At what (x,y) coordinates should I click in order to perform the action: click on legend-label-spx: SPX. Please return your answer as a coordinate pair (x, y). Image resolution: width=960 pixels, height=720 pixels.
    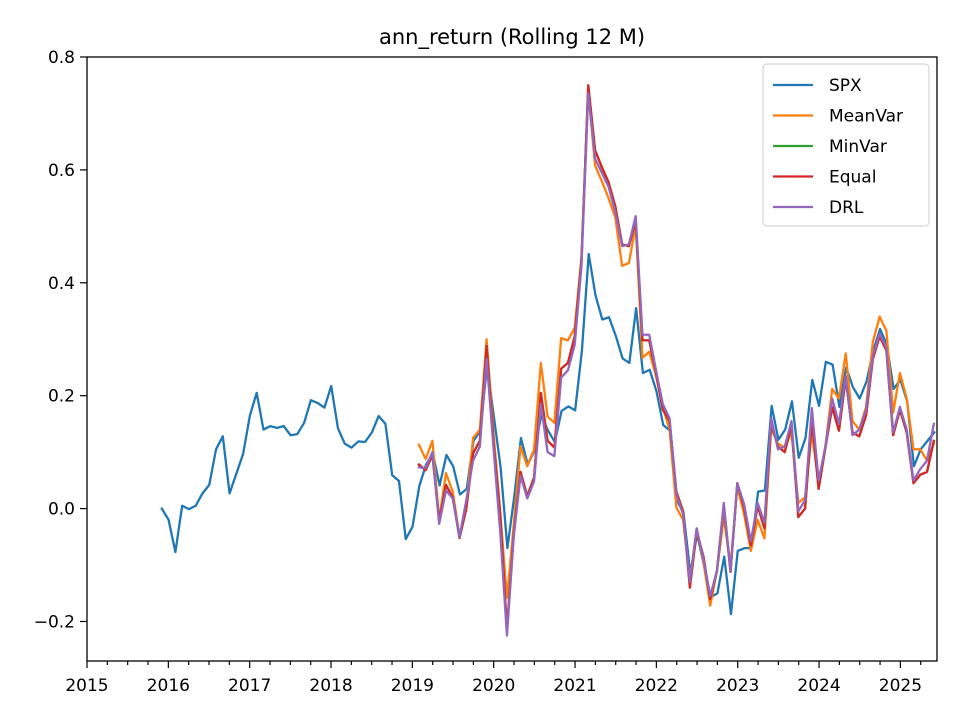
    Looking at the image, I should click on (845, 86).